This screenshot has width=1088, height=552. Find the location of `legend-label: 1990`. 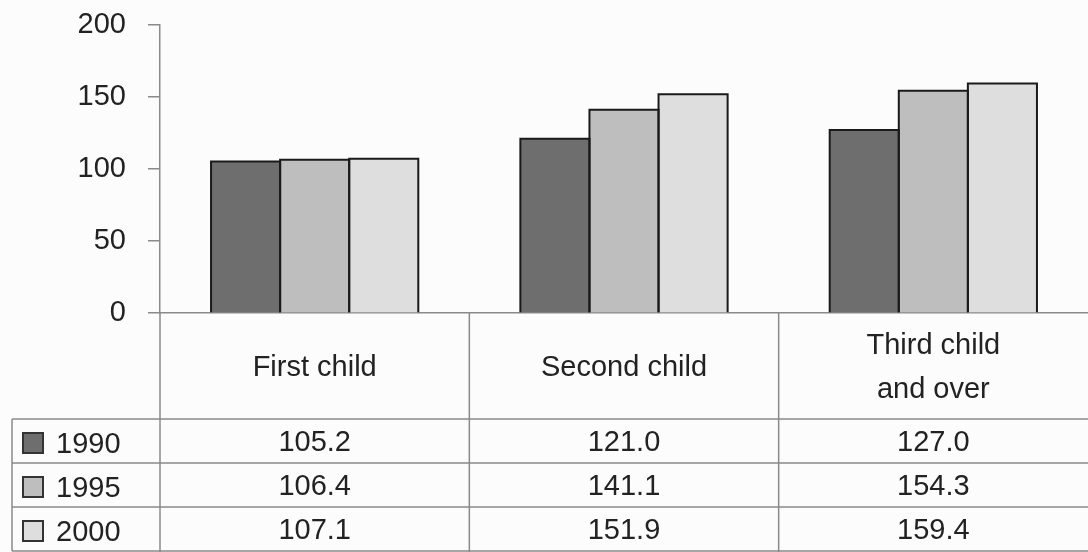

legend-label: 1990 is located at coordinates (88, 443).